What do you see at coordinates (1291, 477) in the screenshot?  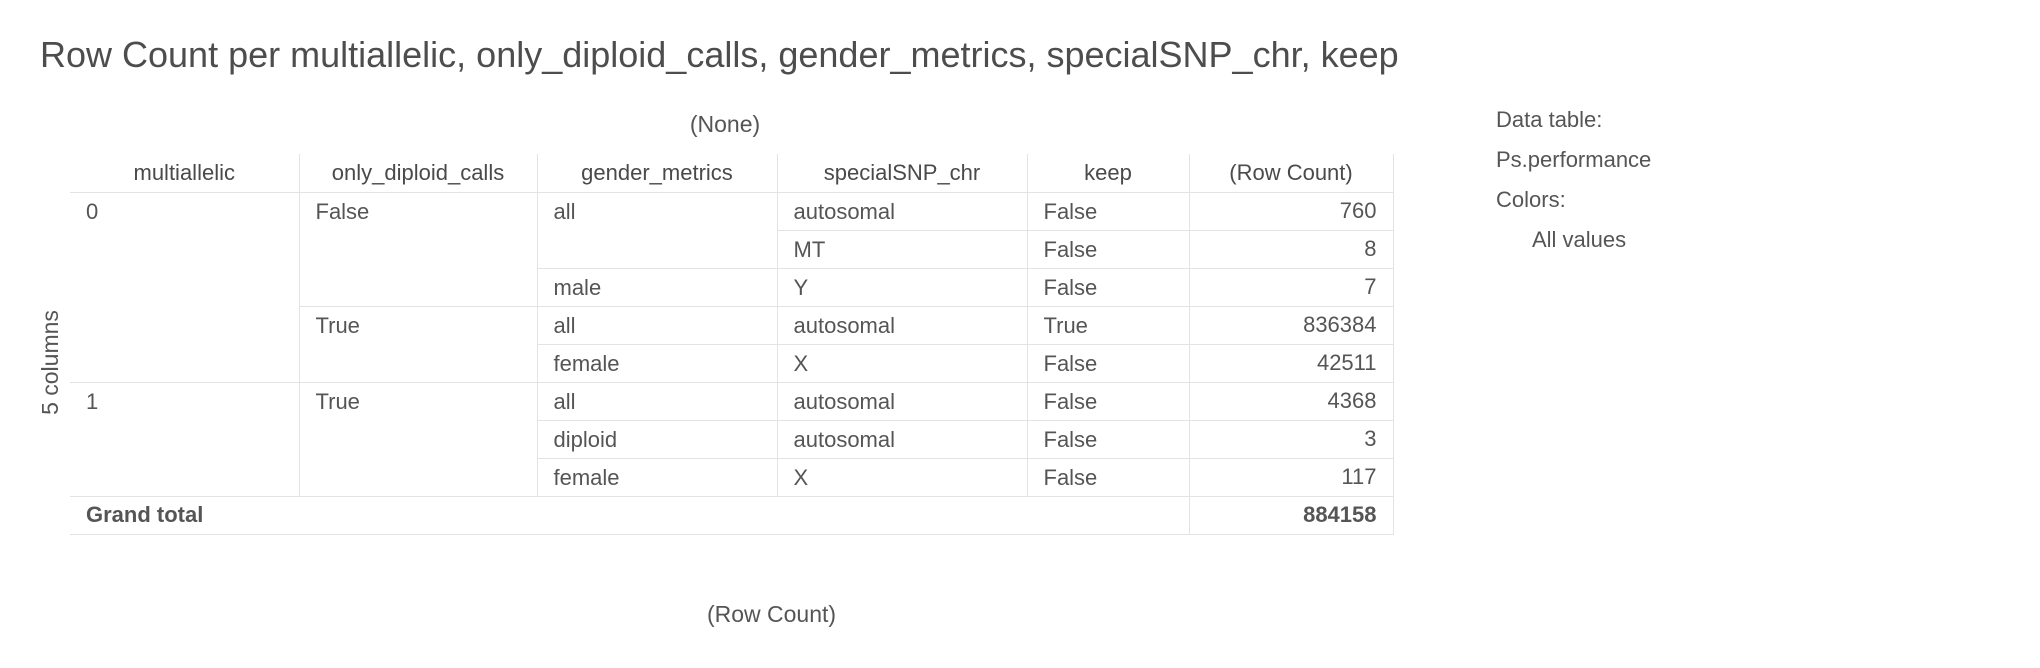 I see `cell-row-count: 117` at bounding box center [1291, 477].